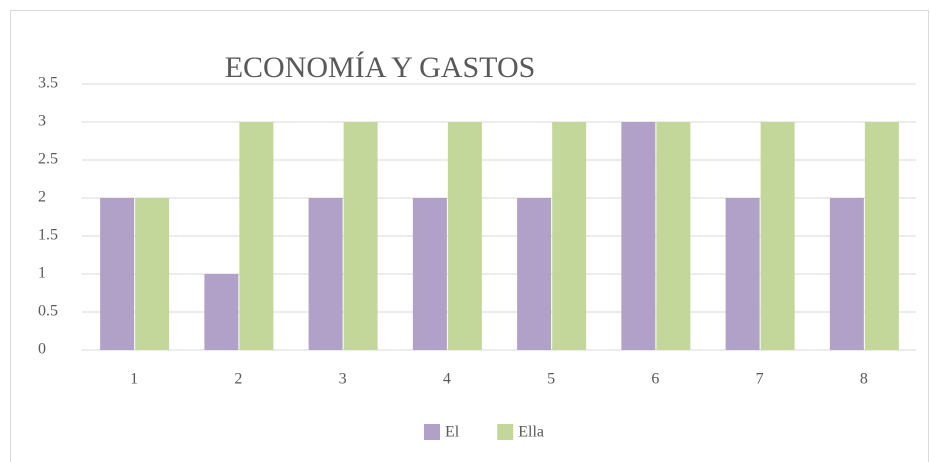 This screenshot has width=930, height=462. What do you see at coordinates (380, 67) in the screenshot?
I see `chart-title: ECONOMÍA Y GASTOS` at bounding box center [380, 67].